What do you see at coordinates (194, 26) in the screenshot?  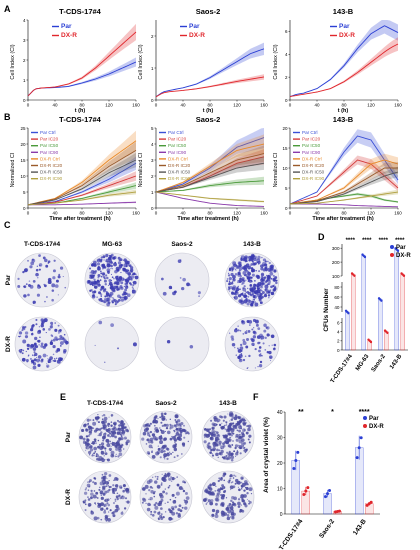 I see `panel-a-2-legend-label: Par` at bounding box center [194, 26].